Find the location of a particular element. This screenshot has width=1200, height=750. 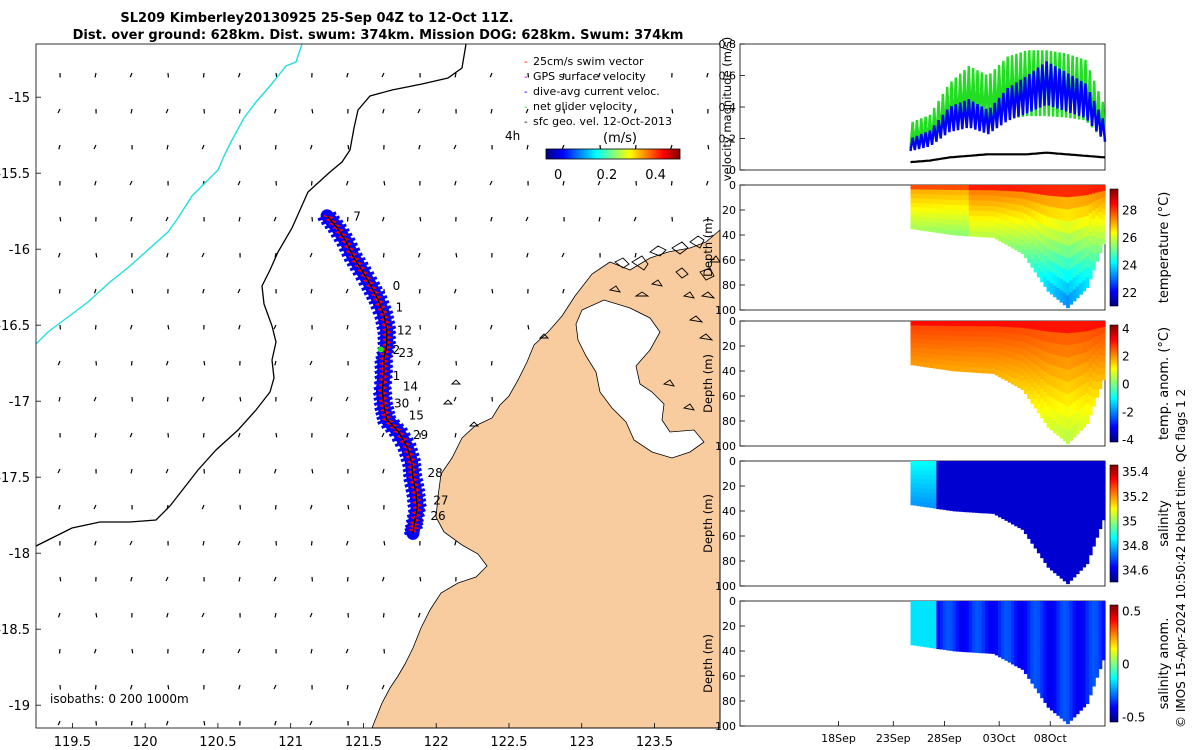

depth-y-tick-label: 0 is located at coordinates (732, 321).